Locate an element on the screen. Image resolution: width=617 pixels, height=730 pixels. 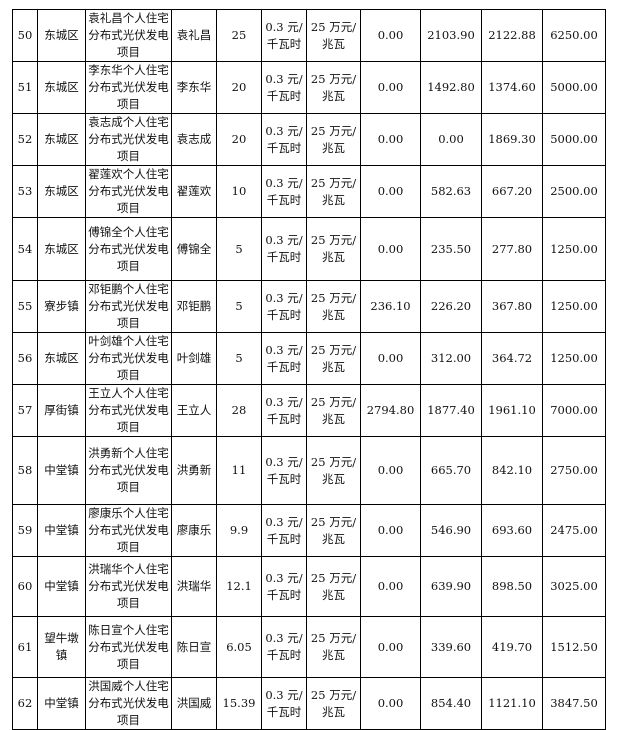
district-cell: 东城区 is located at coordinates (61, 87).